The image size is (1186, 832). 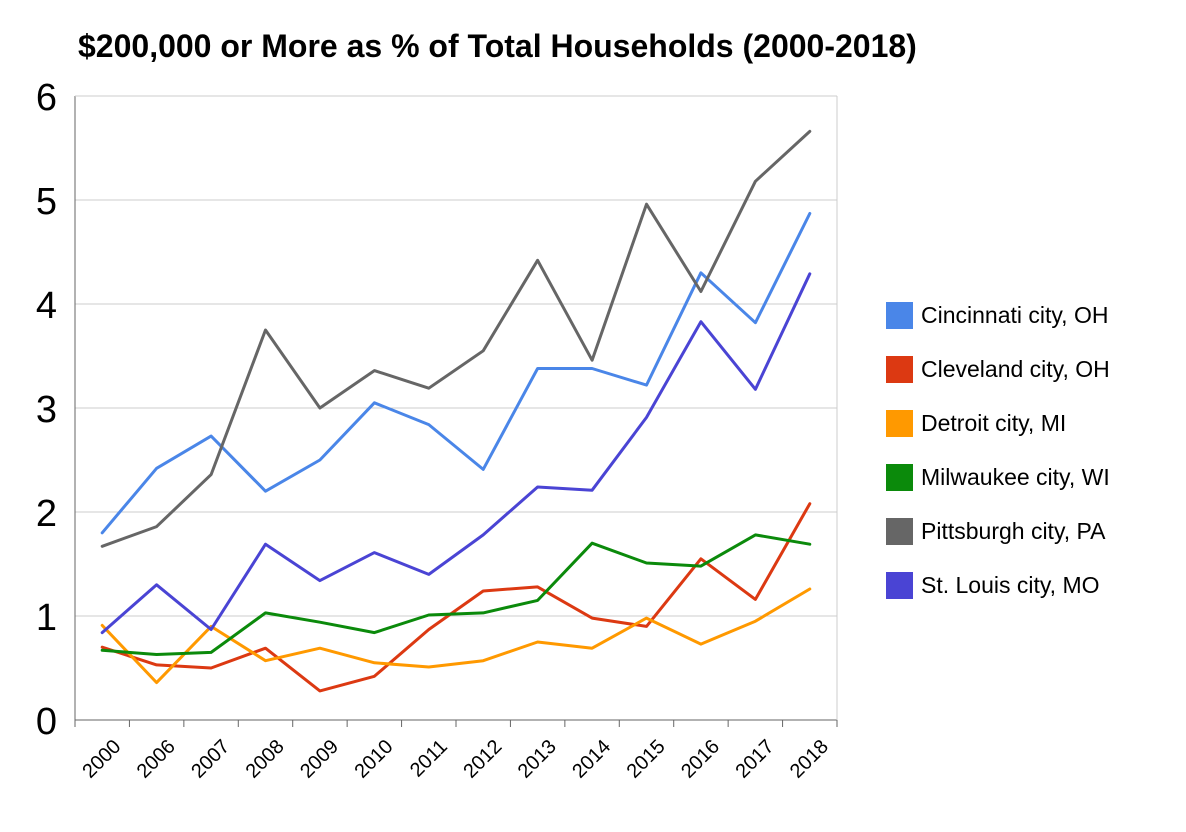 I want to click on legend-label: Cincinnati city, OH, so click(x=1015, y=314).